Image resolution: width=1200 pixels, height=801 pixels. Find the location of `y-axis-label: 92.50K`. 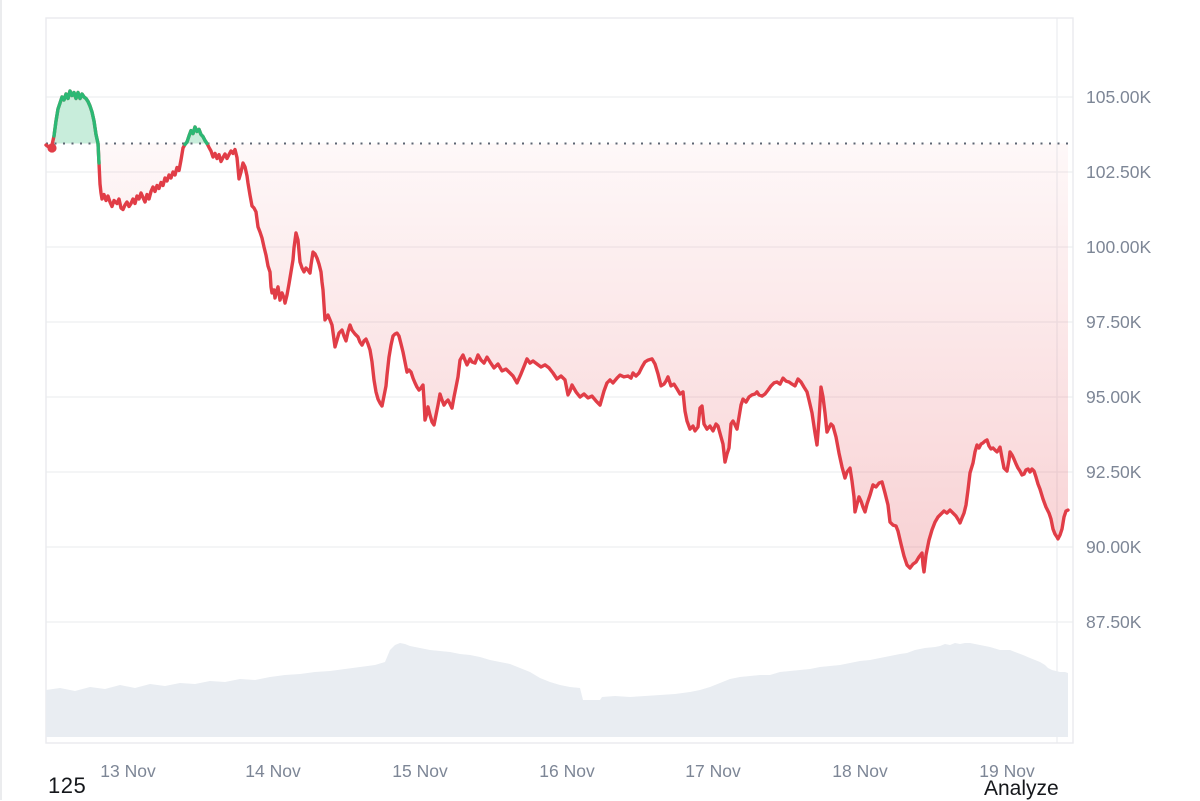

y-axis-label: 92.50K is located at coordinates (1114, 472).